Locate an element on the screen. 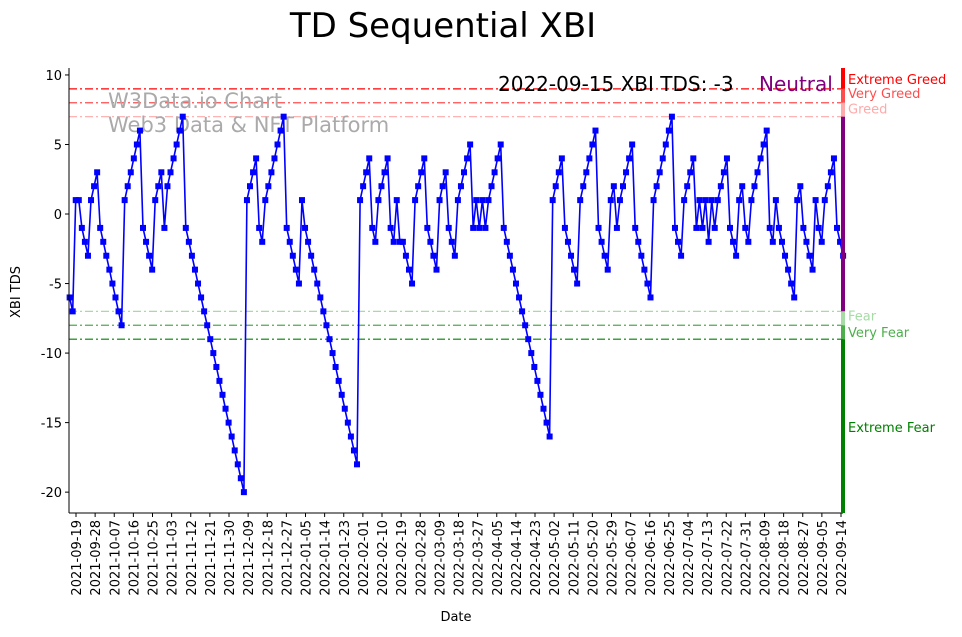 This screenshot has width=962, height=637. x-tick-label: 2021-09-19 is located at coordinates (77, 558).